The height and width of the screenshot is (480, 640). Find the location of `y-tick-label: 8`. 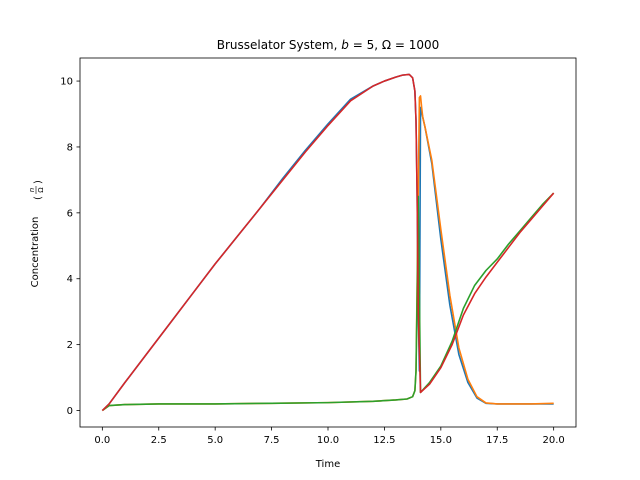

y-tick-label: 8 is located at coordinates (70, 147).